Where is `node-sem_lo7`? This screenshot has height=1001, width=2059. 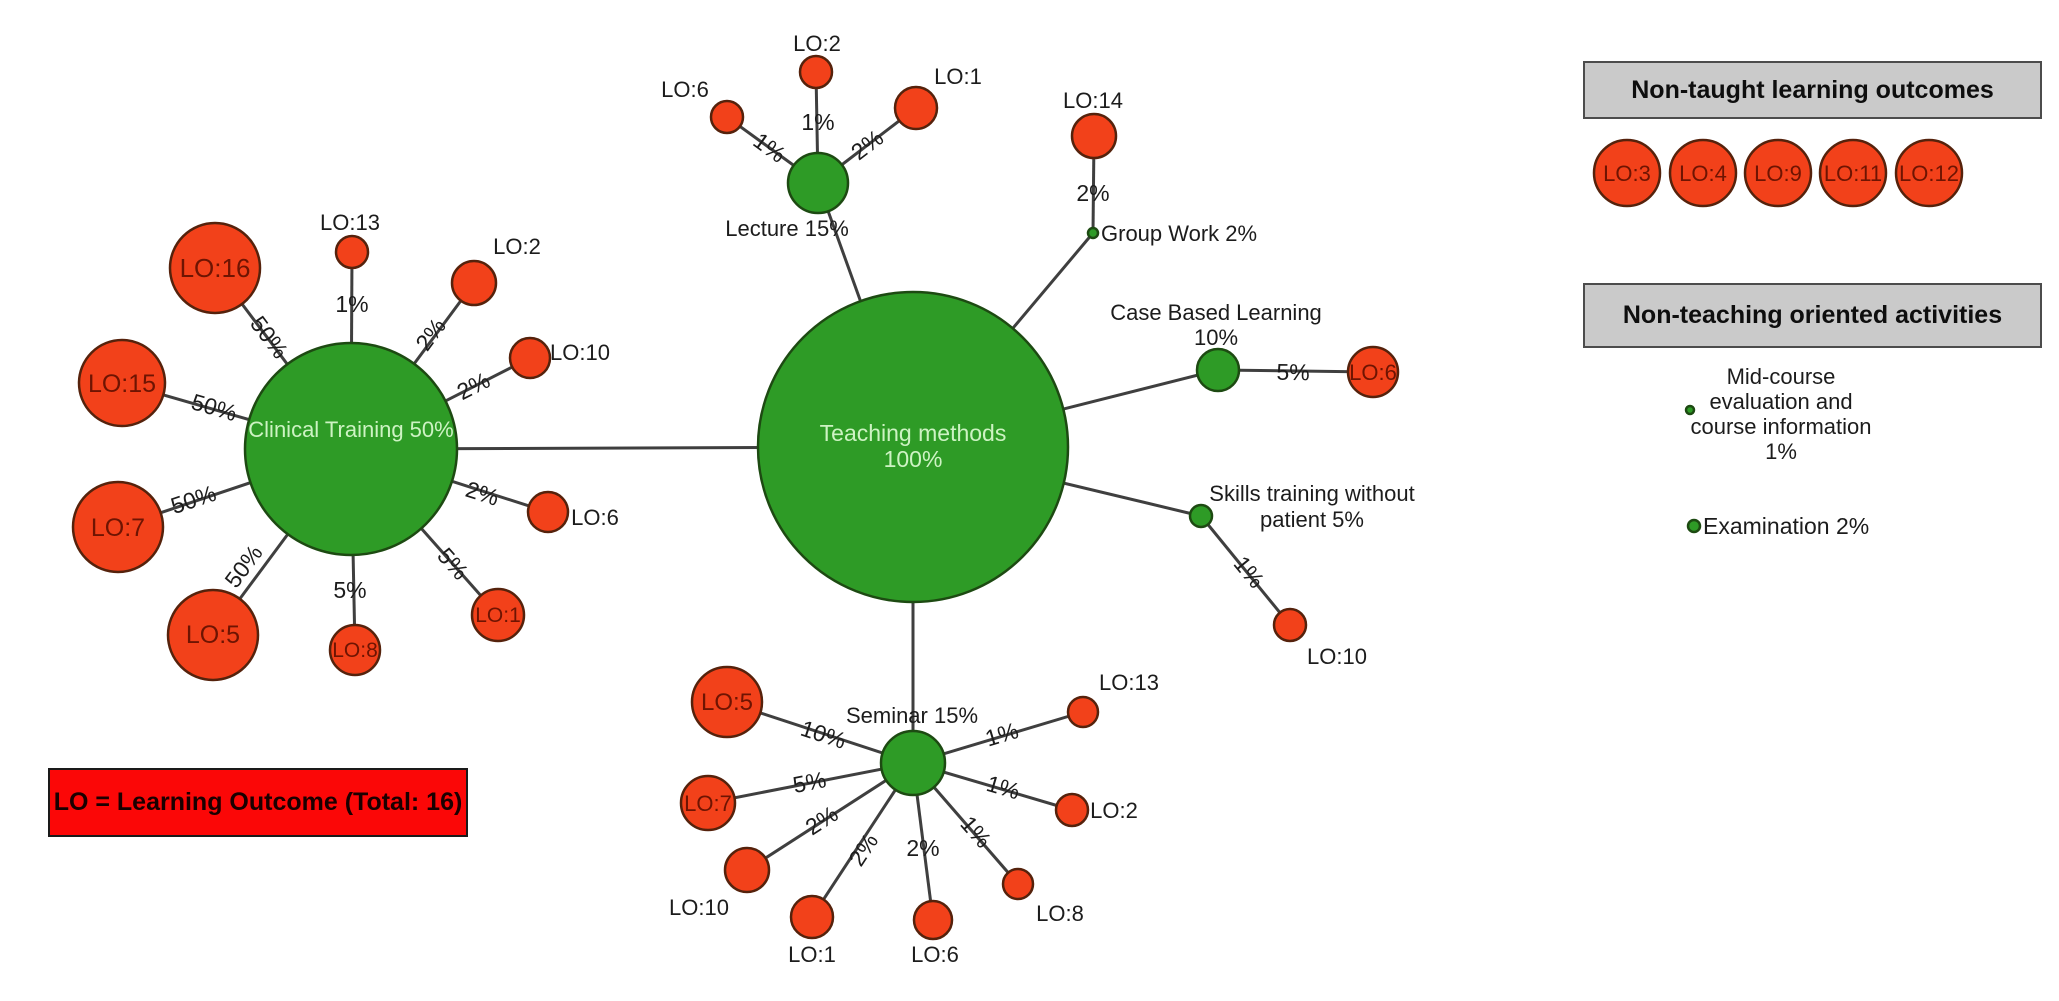
node-sem_lo7 is located at coordinates (708, 803).